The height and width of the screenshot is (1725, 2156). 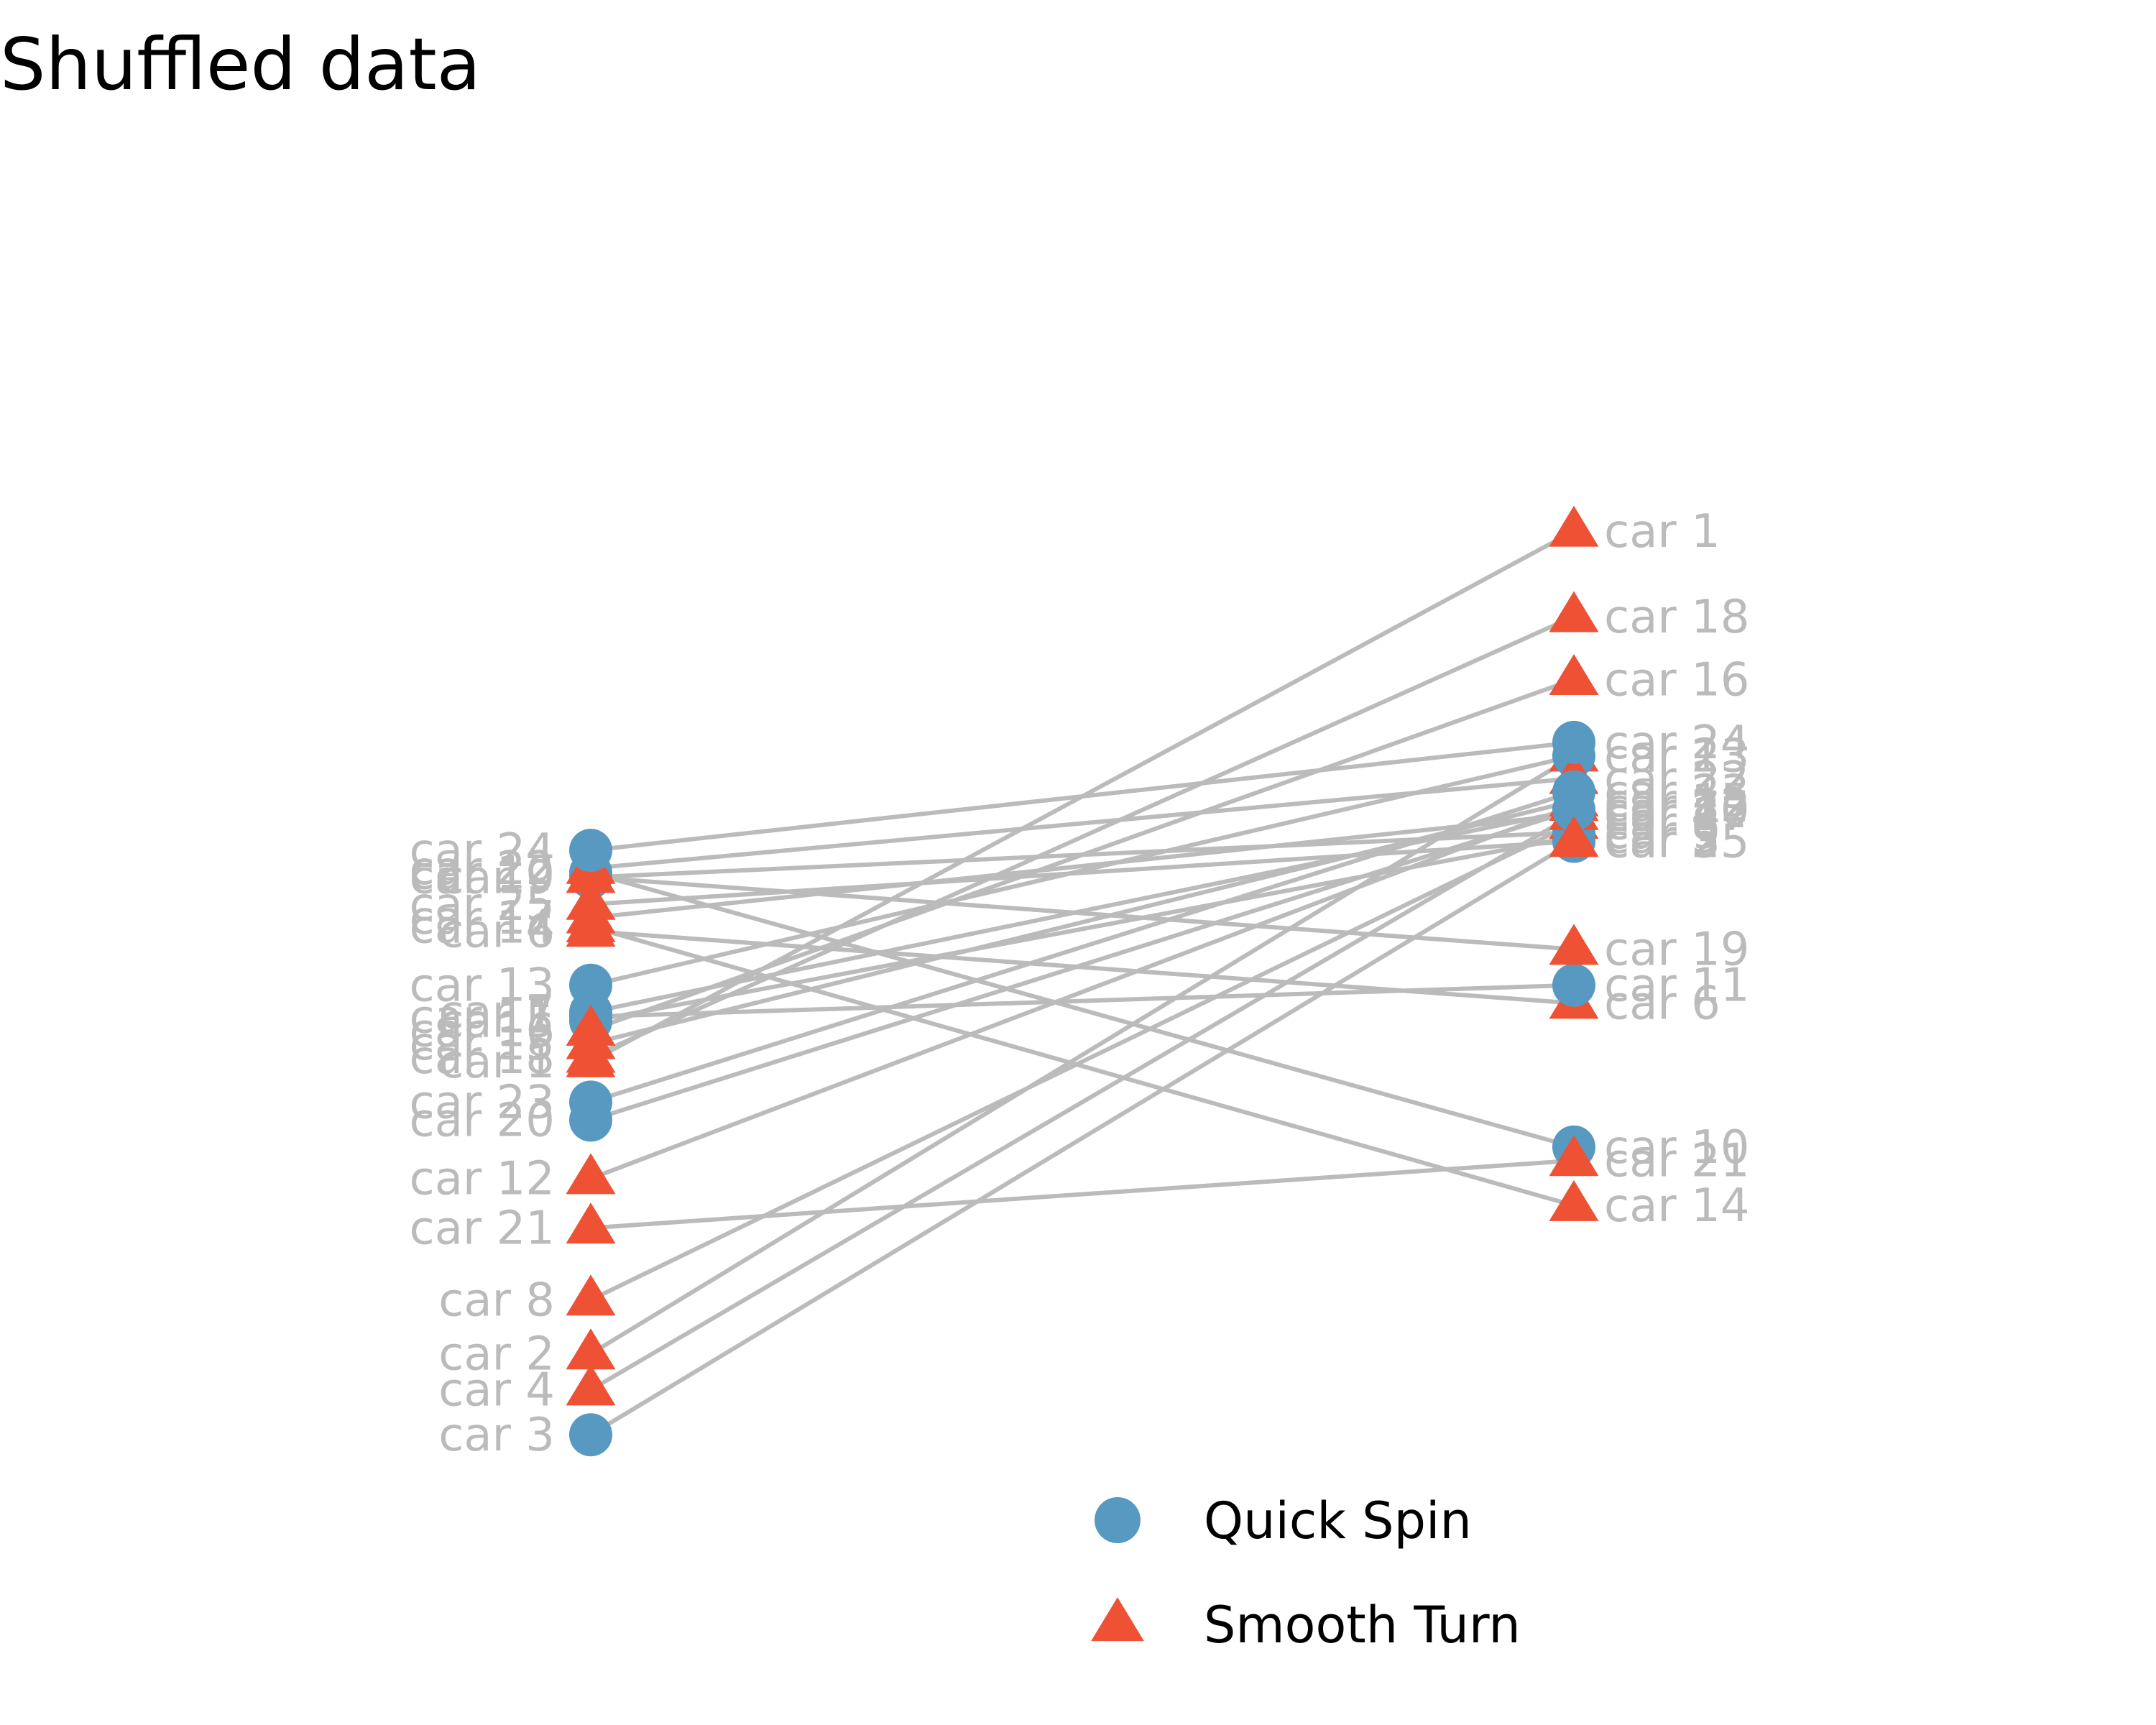 What do you see at coordinates (497, 1354) in the screenshot?
I see `label-left-car-2: car 2` at bounding box center [497, 1354].